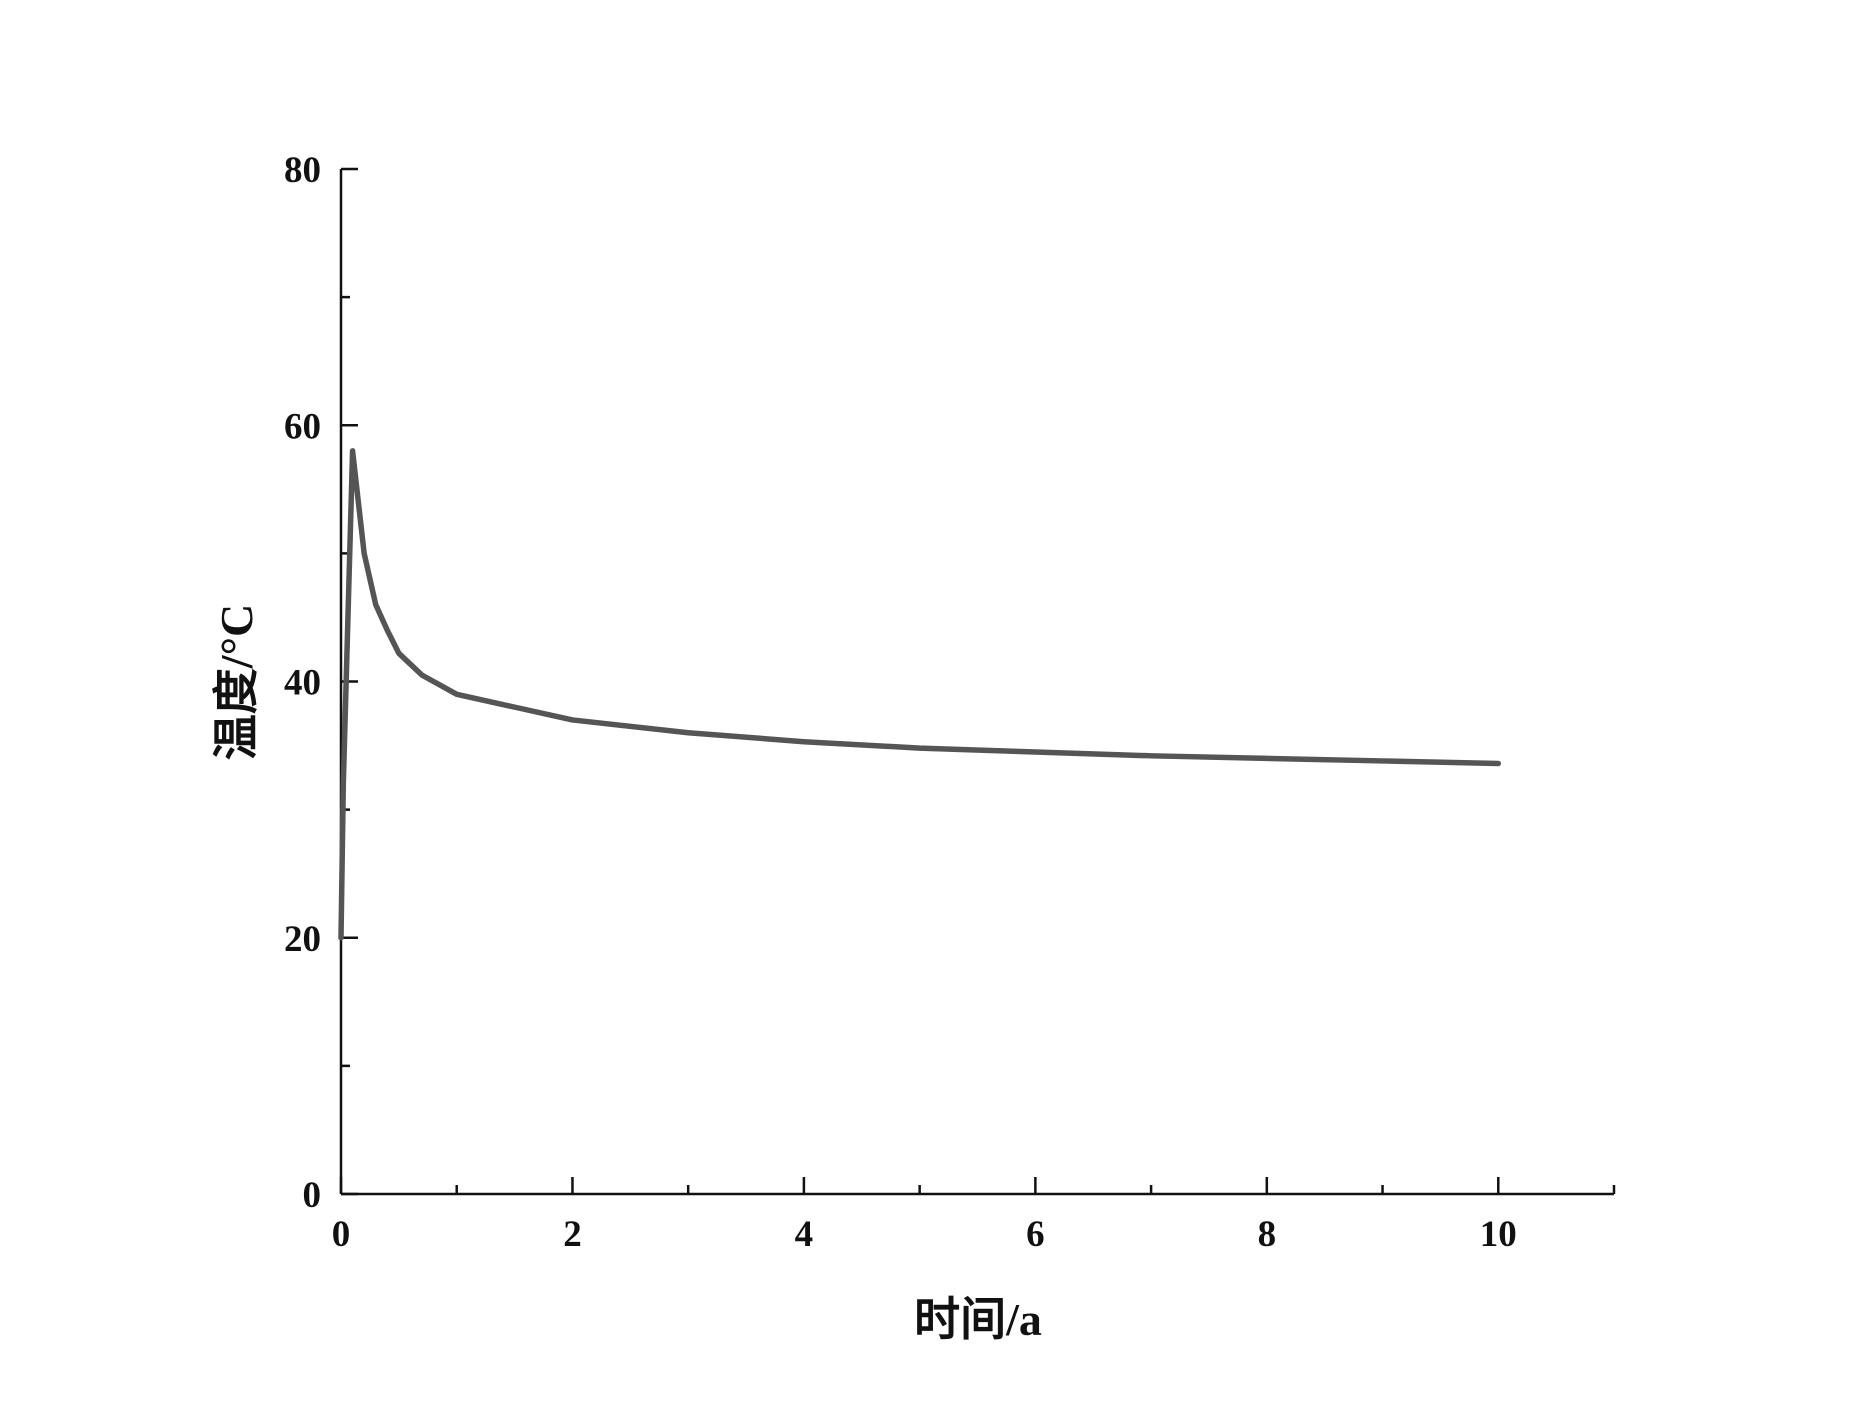 This screenshot has height=1426, width=1863. I want to click on y-tick-label: 0, so click(312, 1195).